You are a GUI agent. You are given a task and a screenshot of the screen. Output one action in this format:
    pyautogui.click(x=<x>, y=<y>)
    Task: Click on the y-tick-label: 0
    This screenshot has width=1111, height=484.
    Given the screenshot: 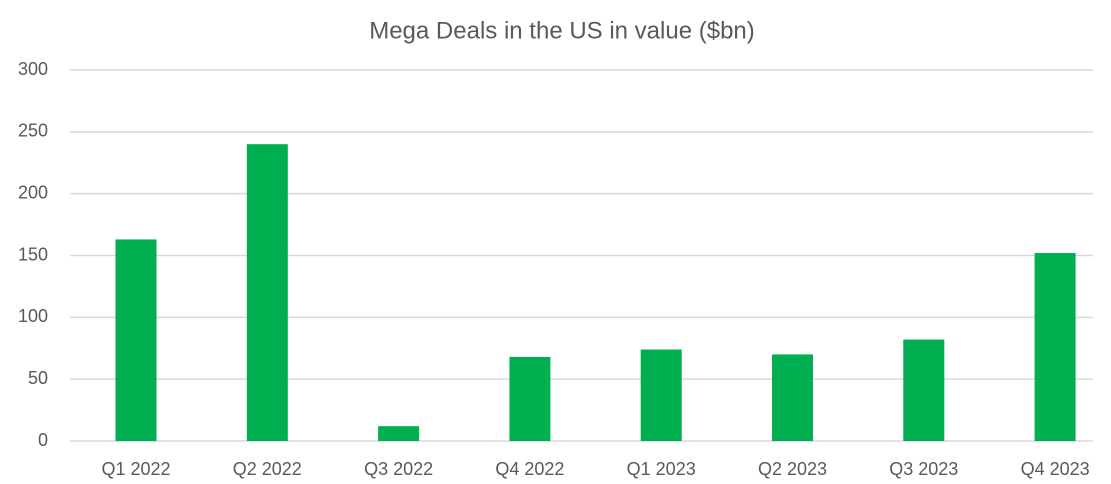 What is the action you would take?
    pyautogui.click(x=43, y=440)
    